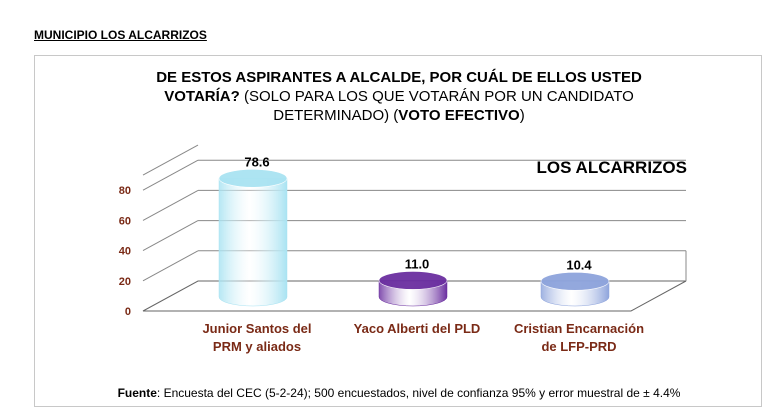 The width and height of the screenshot is (784, 413). I want to click on question-line-3b: ), so click(522, 115).